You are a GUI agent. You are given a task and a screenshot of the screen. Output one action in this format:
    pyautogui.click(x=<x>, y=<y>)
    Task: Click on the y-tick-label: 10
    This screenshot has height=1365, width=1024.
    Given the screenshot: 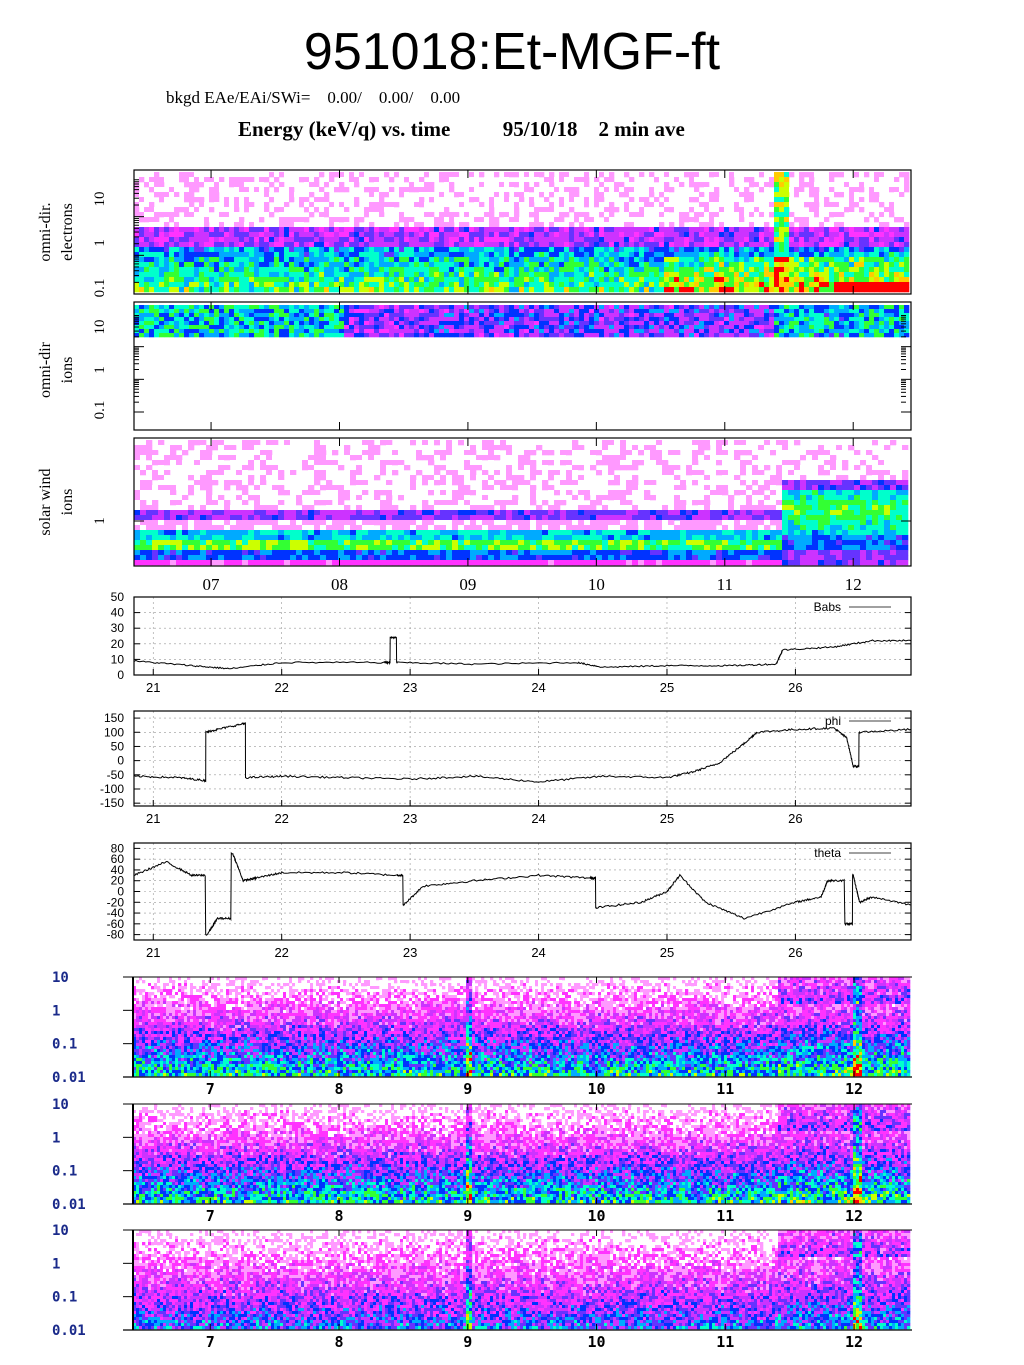 What is the action you would take?
    pyautogui.click(x=100, y=199)
    